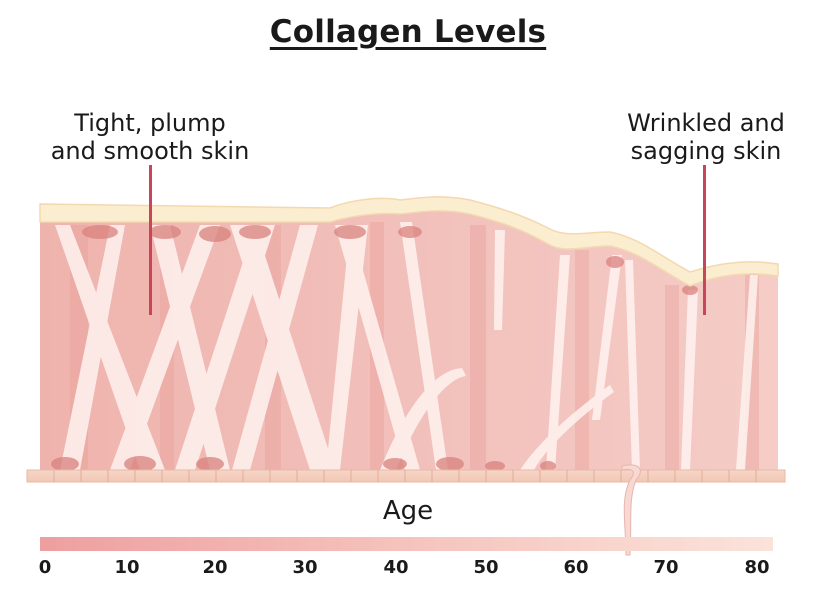 This screenshot has height=603, width=816. Describe the element at coordinates (406, 544) in the screenshot. I see `age-gradient-bar` at that location.